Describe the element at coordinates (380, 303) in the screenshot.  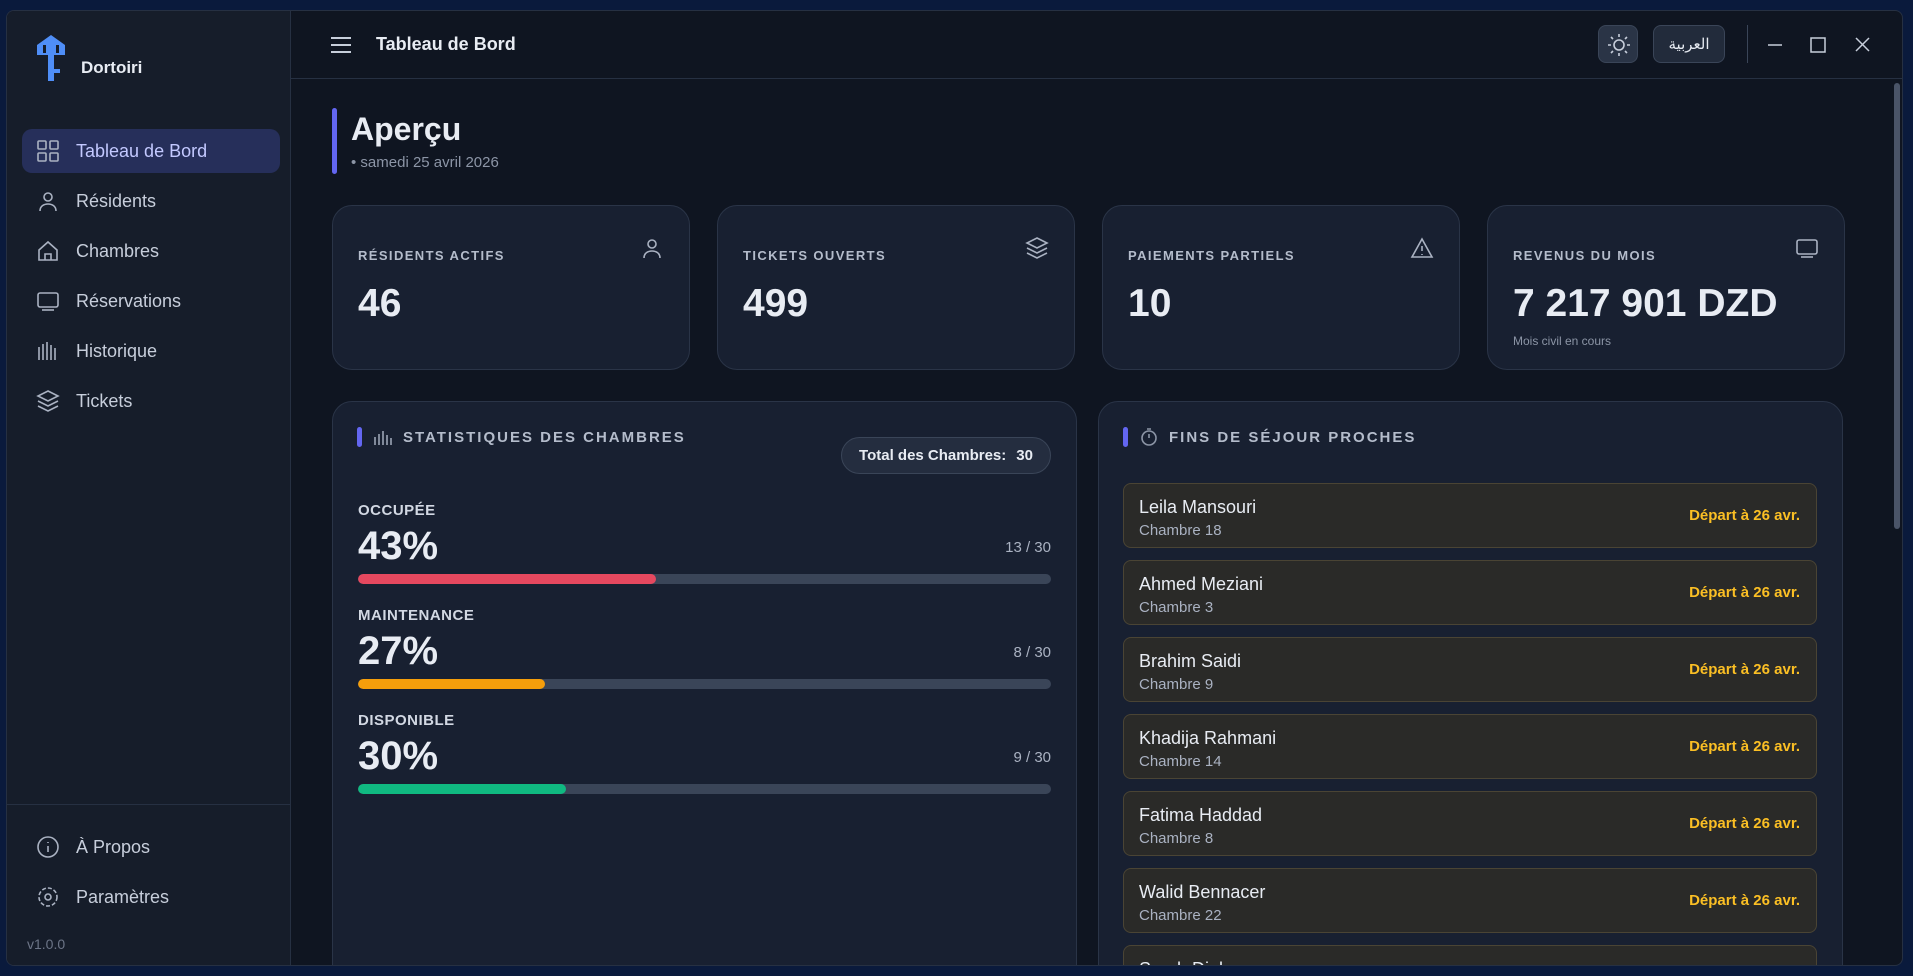
I see `stat-value: 46` at that location.